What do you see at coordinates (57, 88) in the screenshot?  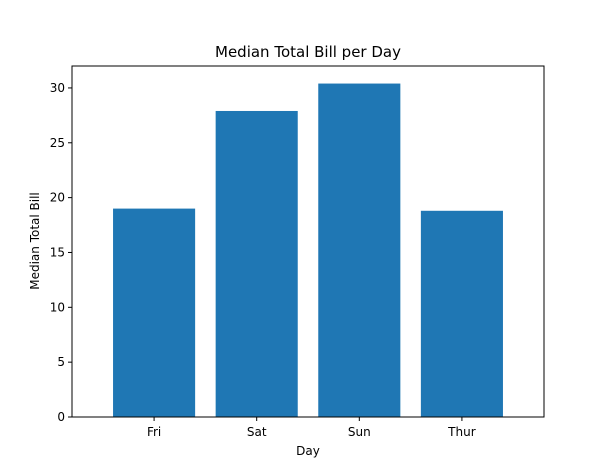 I see `y-tick-label-30: 30` at bounding box center [57, 88].